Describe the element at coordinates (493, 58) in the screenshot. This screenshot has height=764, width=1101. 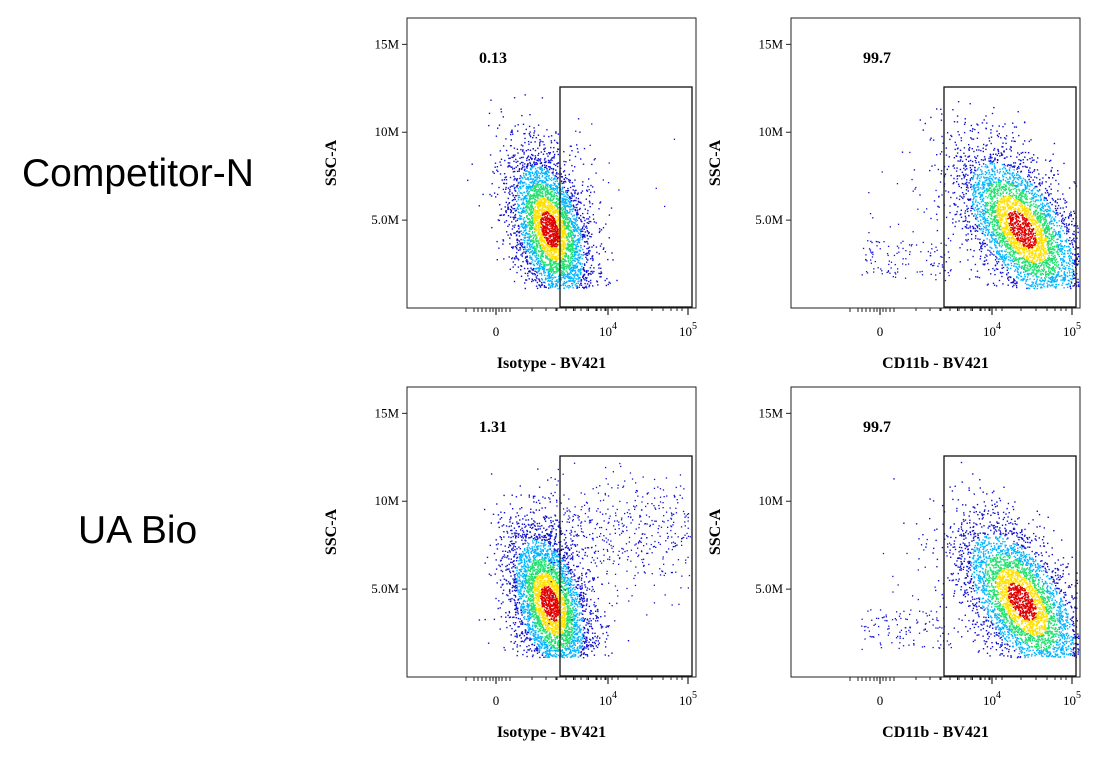
I see `gate-percent-label: 0.13` at that location.